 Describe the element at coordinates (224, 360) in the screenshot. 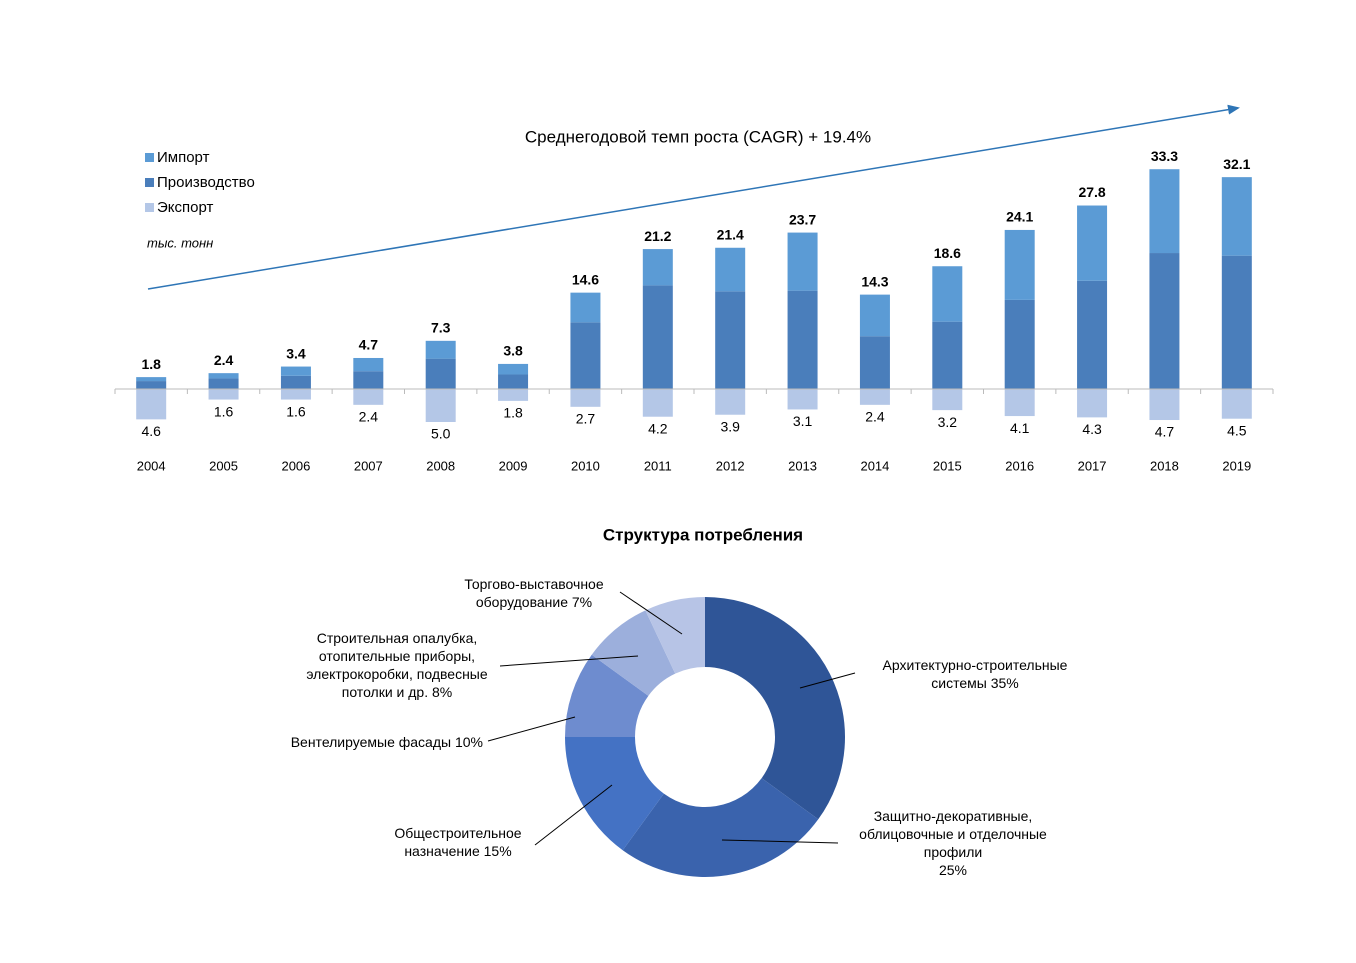

I see `total-label: 2.4` at that location.